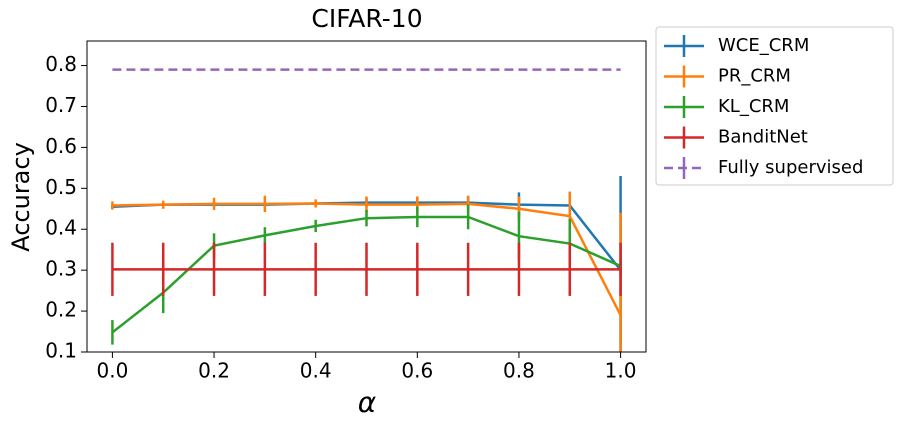 This screenshot has height=428, width=900. I want to click on legend-label: BanditNet, so click(763, 137).